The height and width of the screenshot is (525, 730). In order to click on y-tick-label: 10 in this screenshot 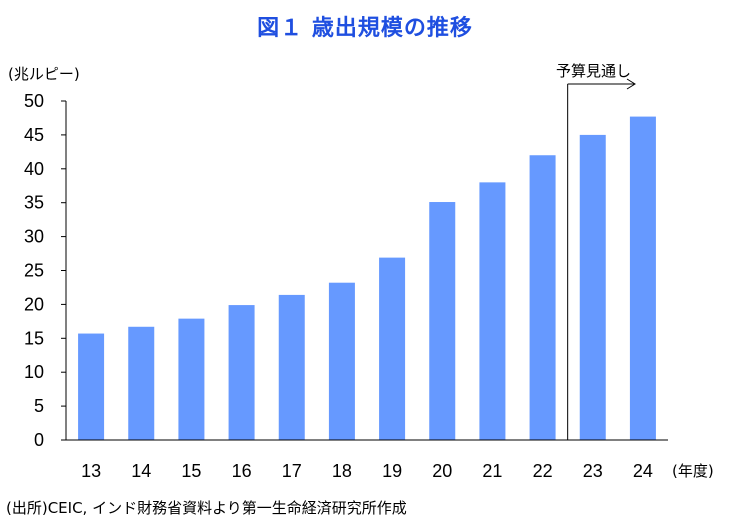, I will do `click(34, 372)`.